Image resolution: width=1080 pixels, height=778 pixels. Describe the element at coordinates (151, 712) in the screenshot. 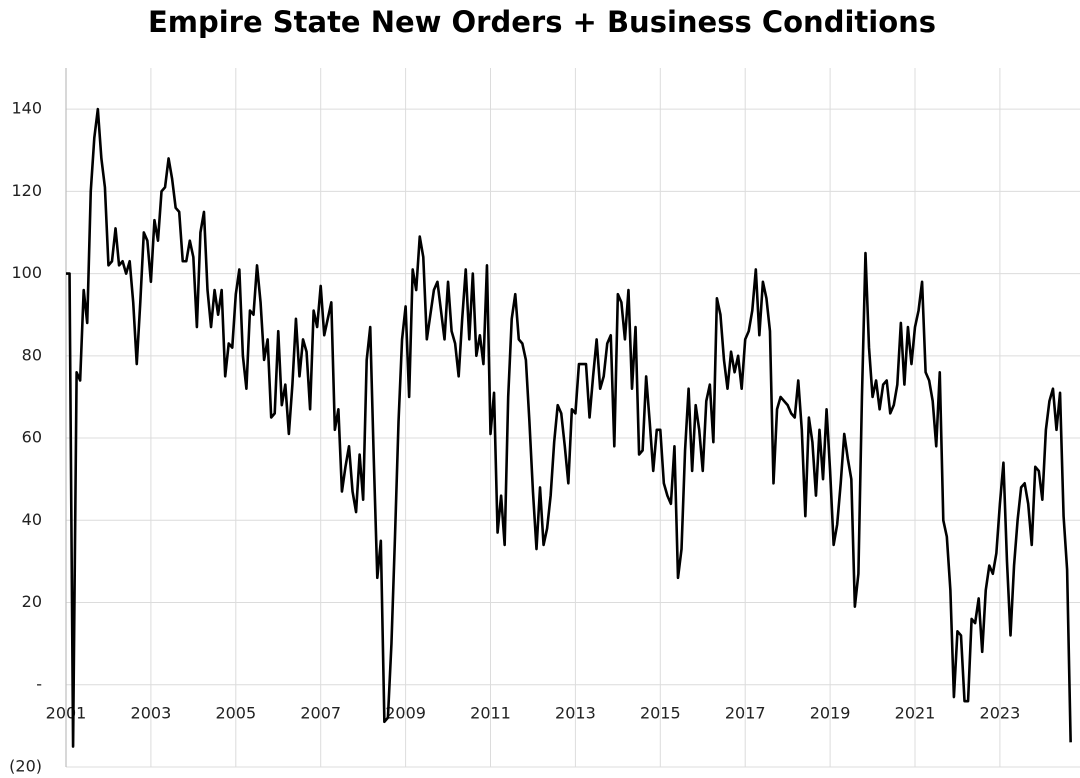

I see `x-tick-label: 2003` at that location.